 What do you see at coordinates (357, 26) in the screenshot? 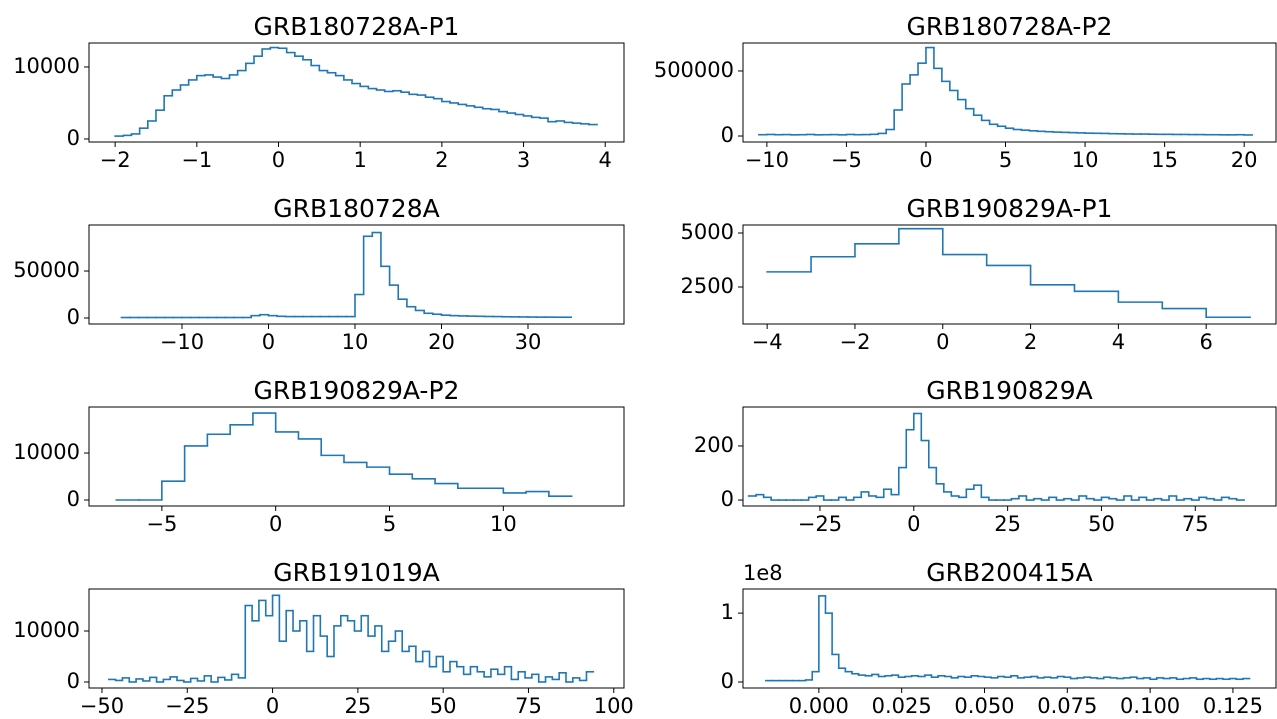
I see `chart-title: GRB180728A-P1` at bounding box center [357, 26].